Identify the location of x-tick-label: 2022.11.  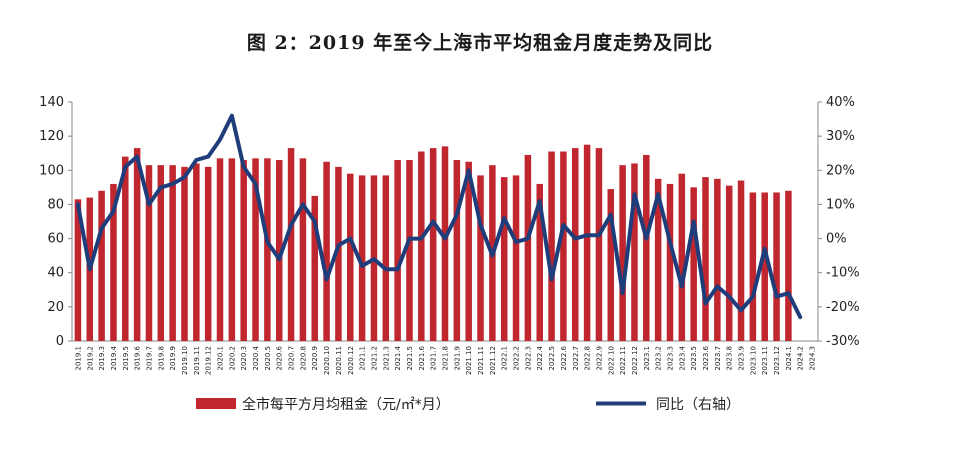
(623, 360).